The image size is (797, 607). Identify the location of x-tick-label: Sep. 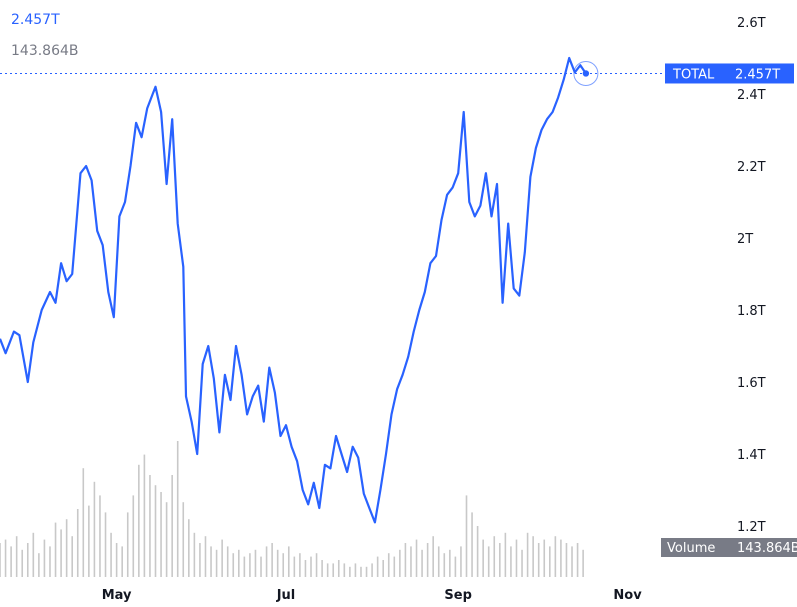
(458, 595).